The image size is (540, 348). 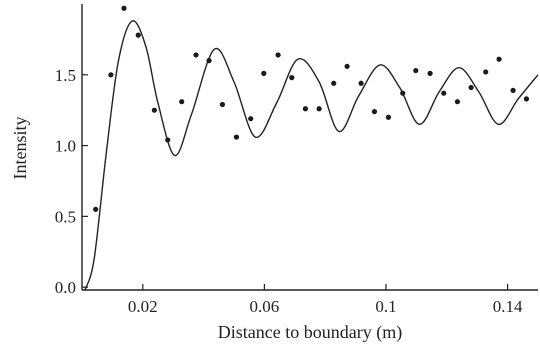 I want to click on y-tick-label: 1.5, so click(x=65, y=75).